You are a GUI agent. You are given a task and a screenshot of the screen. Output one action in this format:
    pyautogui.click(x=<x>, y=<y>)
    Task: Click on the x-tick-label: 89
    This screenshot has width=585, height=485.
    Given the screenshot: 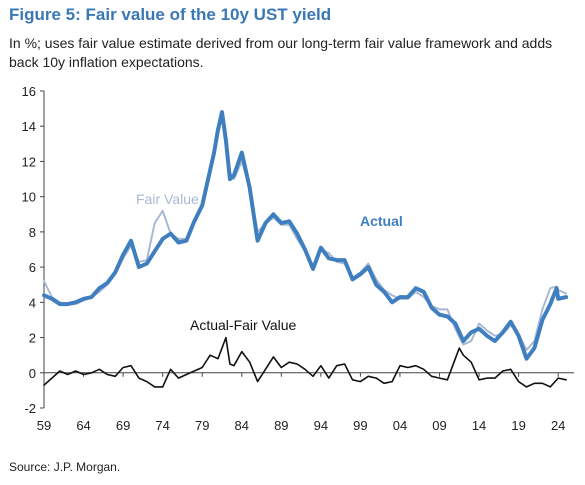 What is the action you would take?
    pyautogui.click(x=281, y=425)
    